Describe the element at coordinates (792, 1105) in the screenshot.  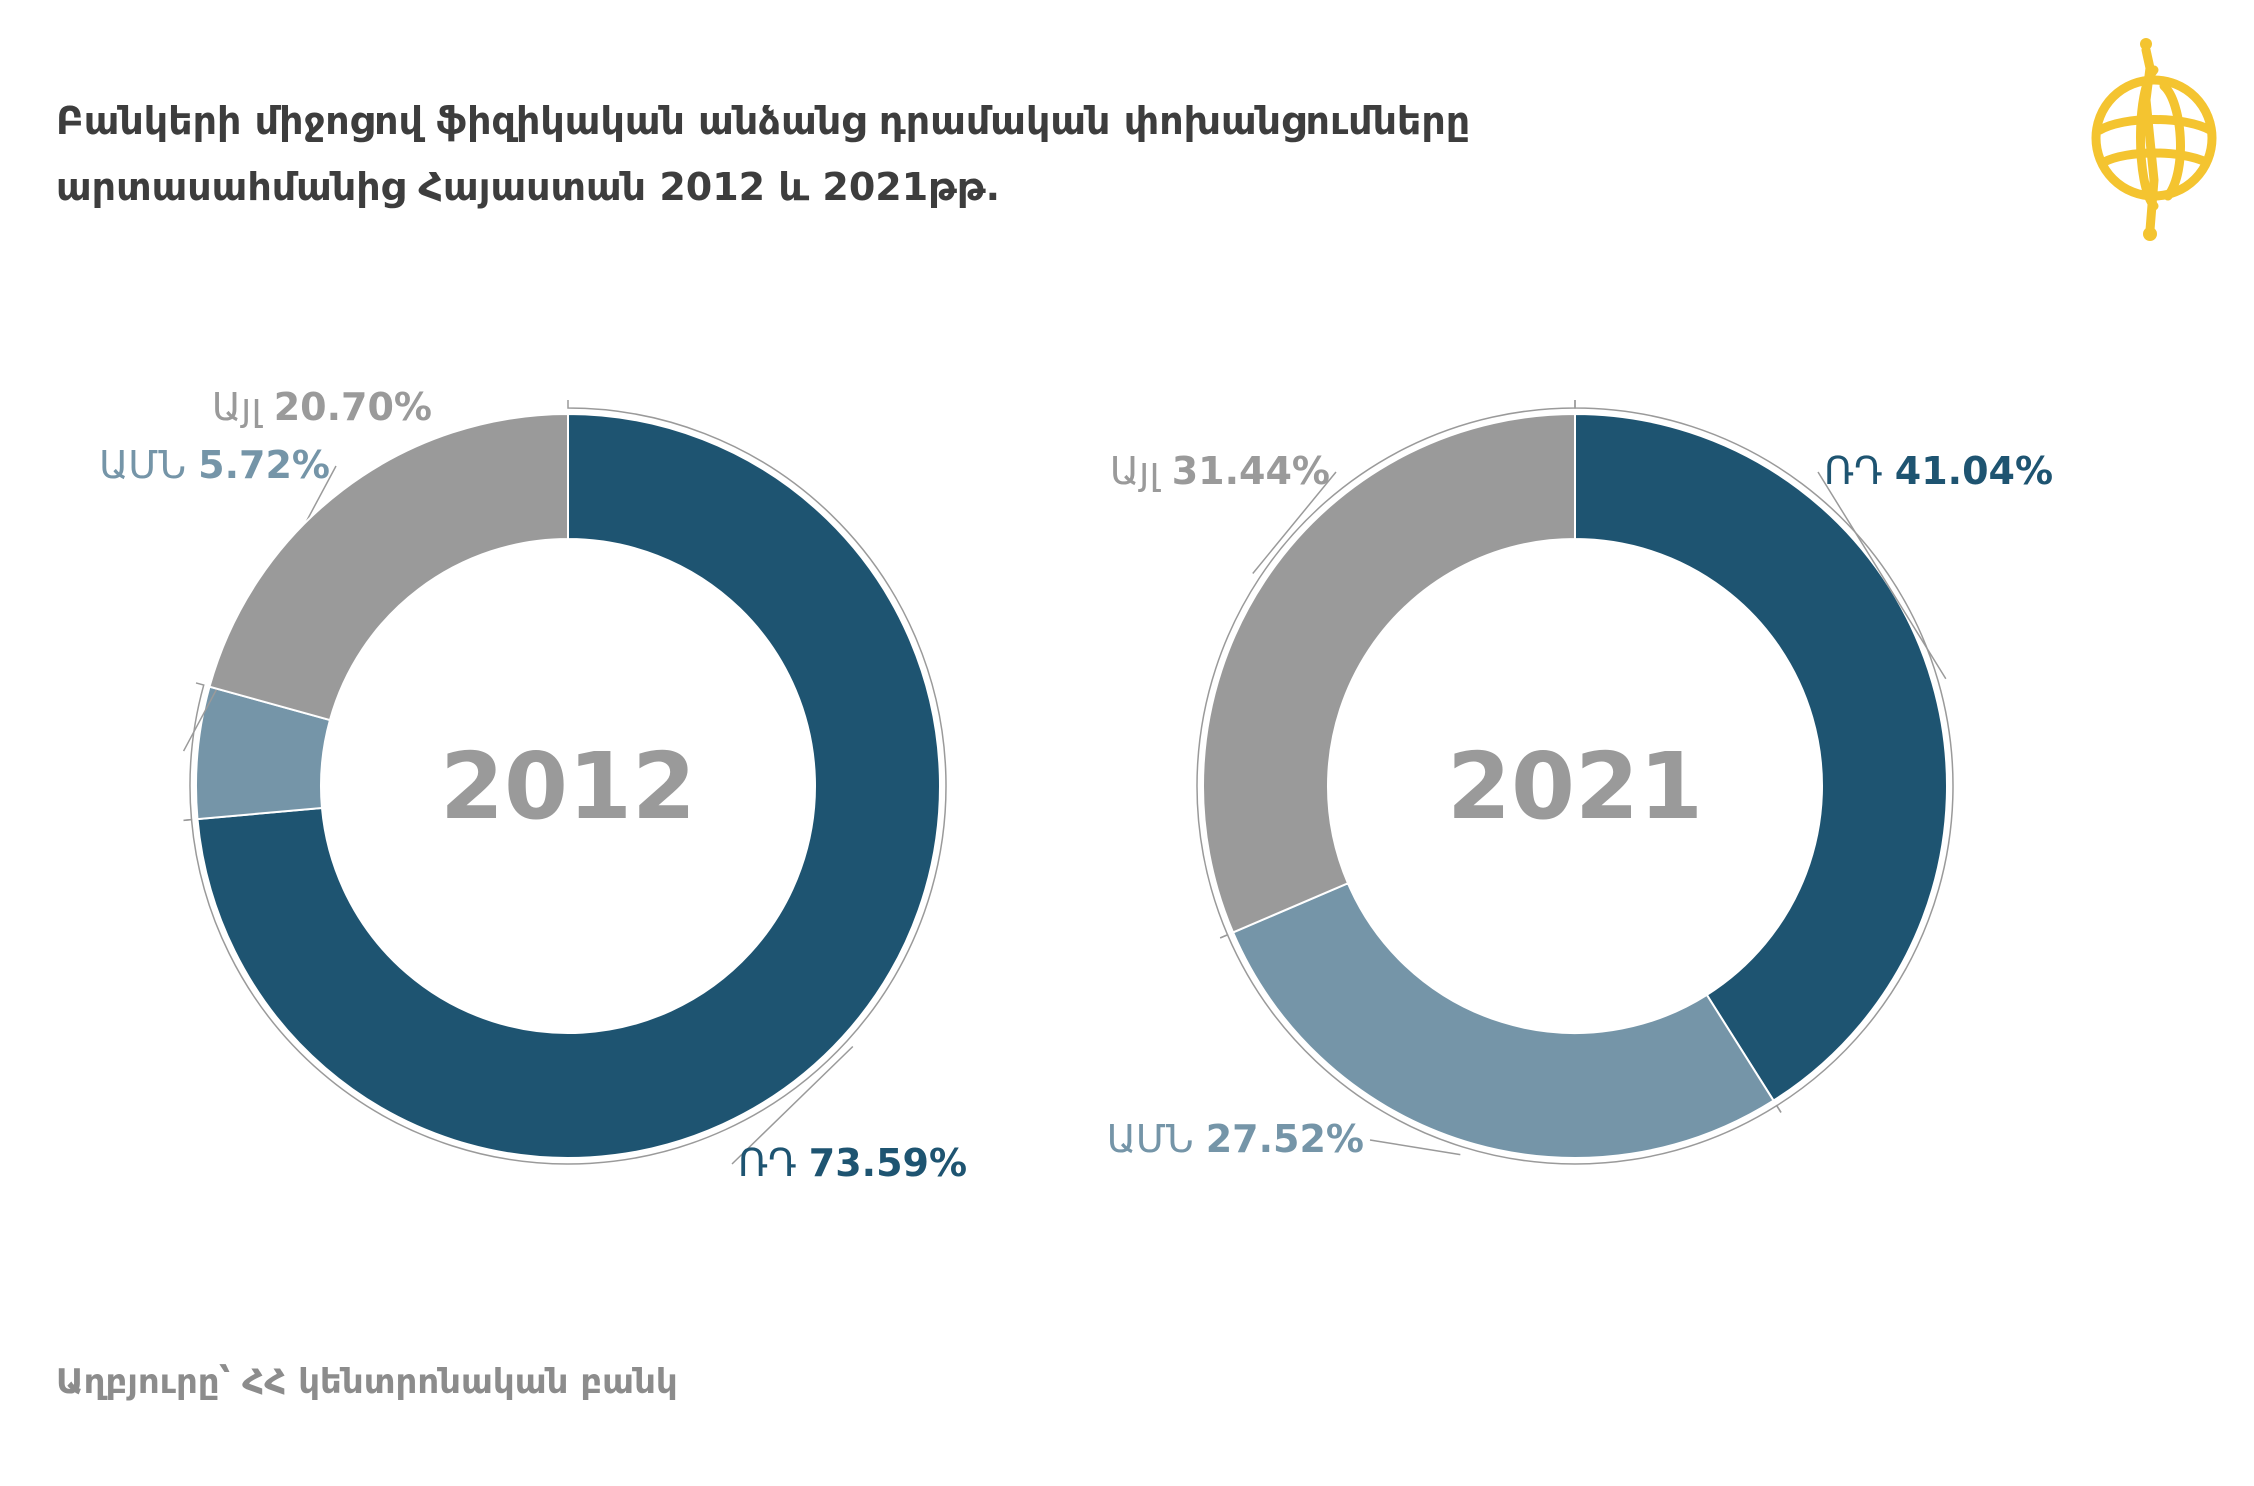
I see `label-connector-ru-2012` at that location.